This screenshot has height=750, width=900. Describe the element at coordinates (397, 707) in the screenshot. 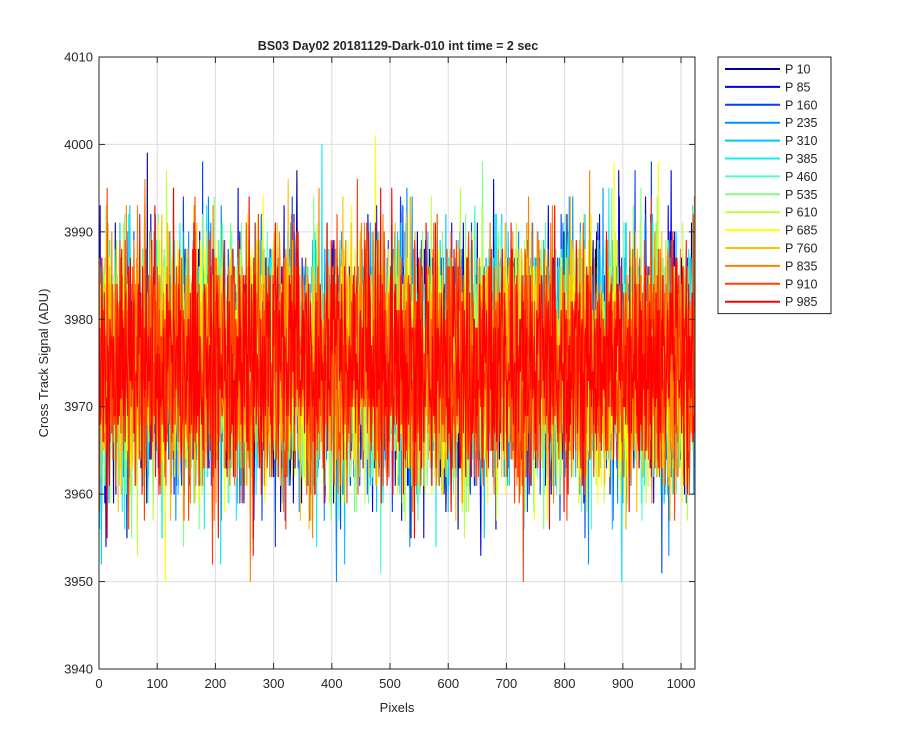

I see `x-axis-label: Pixels` at that location.